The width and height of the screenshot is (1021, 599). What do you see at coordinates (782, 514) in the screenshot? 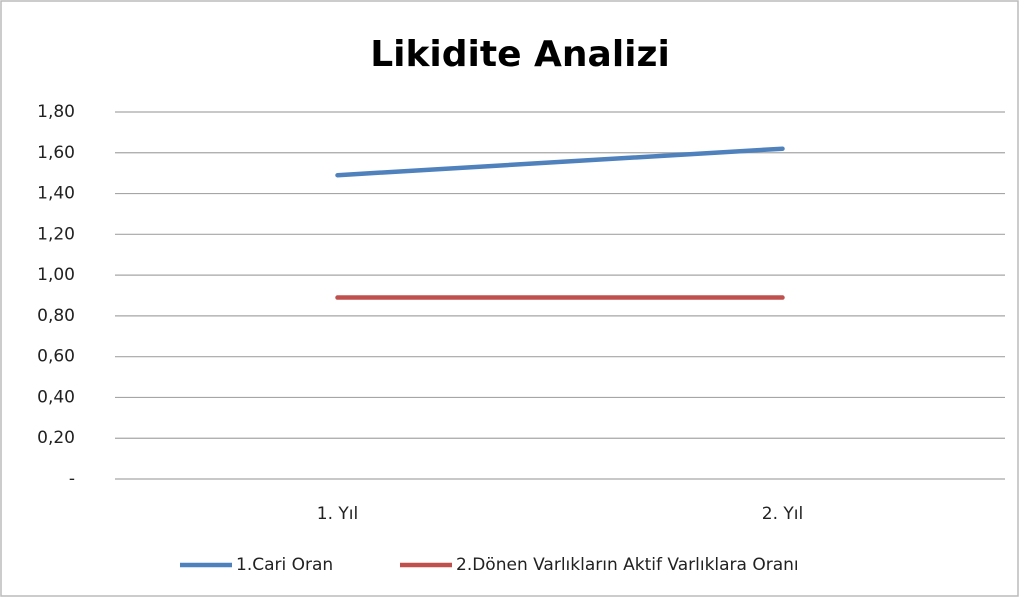
I see `x-tick-label: 2. Yıl` at bounding box center [782, 514].